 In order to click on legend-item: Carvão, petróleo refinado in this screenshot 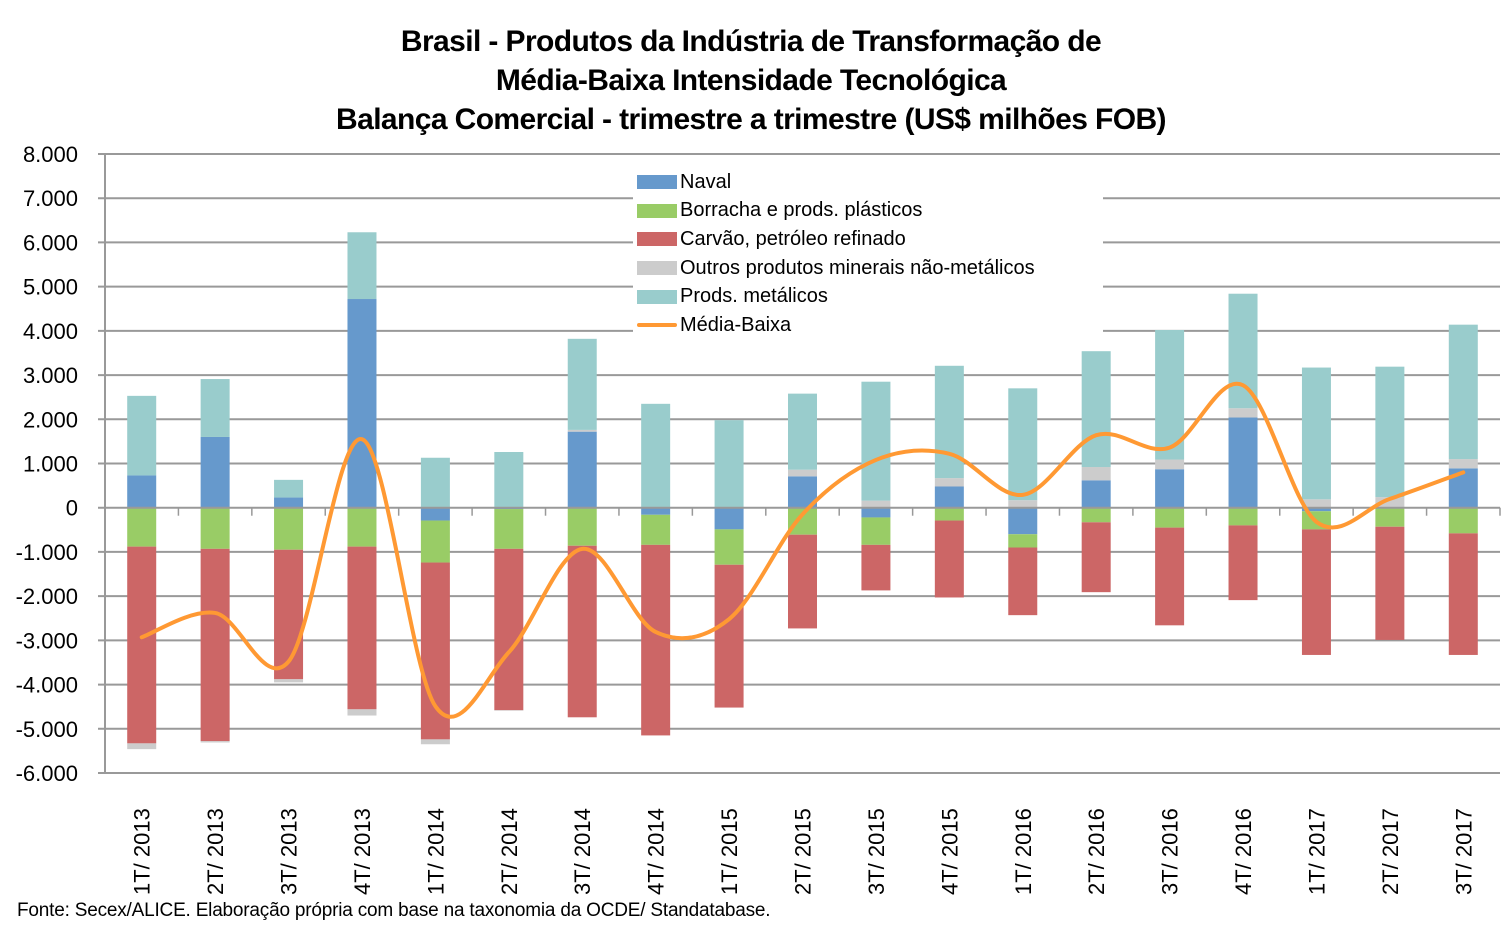, I will do `click(868, 239)`.